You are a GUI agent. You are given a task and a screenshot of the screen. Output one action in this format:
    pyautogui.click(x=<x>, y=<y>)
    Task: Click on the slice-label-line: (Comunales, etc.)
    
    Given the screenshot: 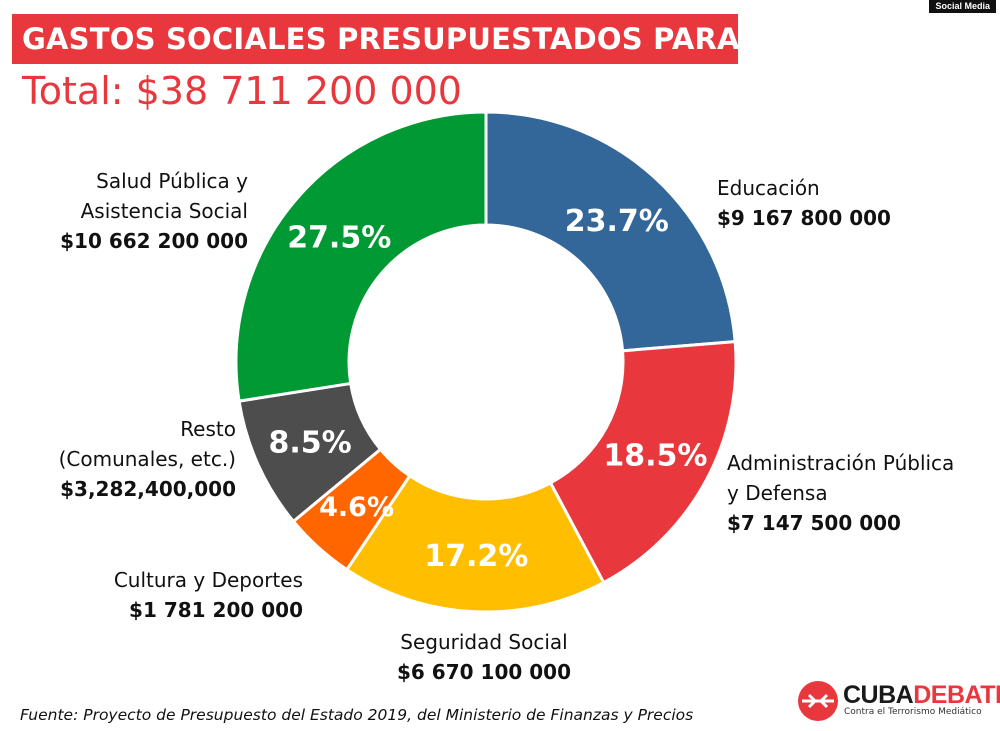 What is the action you would take?
    pyautogui.click(x=147, y=459)
    